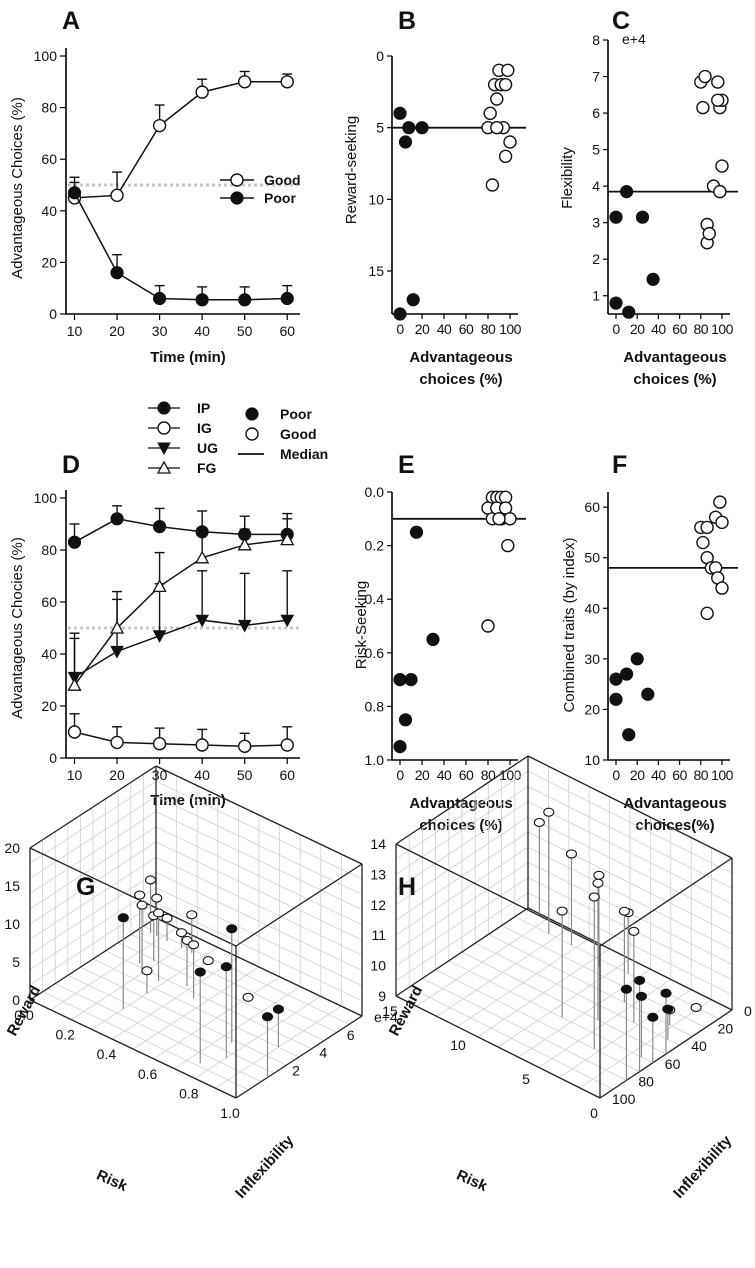 The width and height of the screenshot is (755, 1268). What do you see at coordinates (298, 434) in the screenshot?
I see `legend-label-Good: Good` at bounding box center [298, 434].